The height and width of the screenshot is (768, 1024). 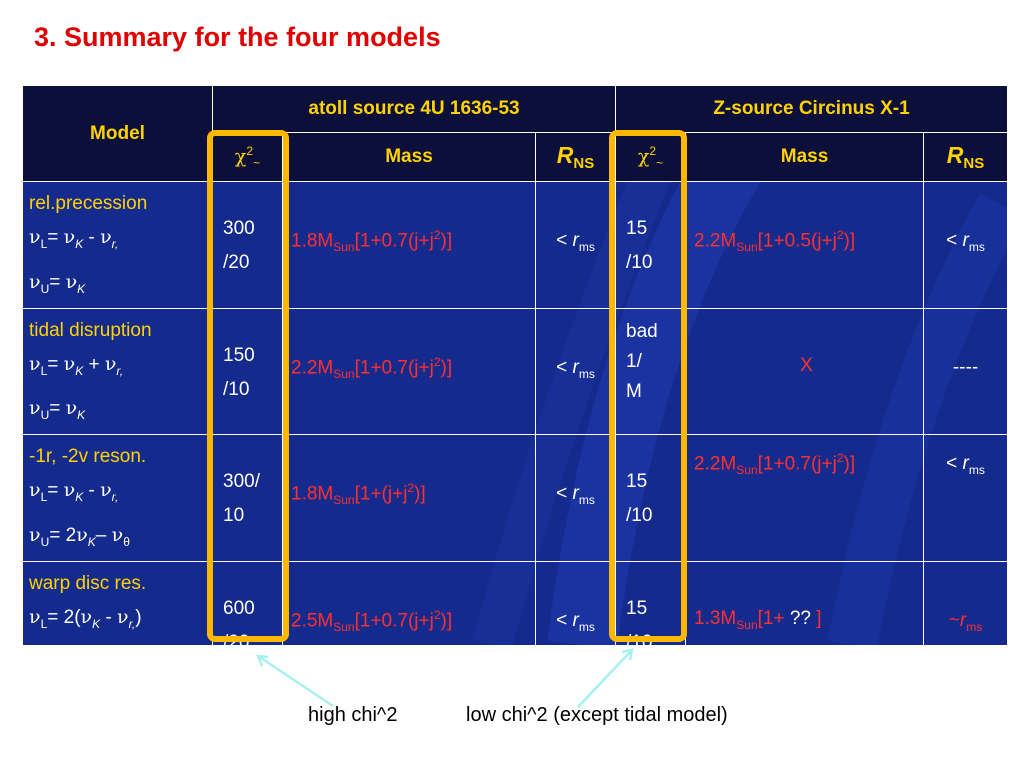 I want to click on model-name: -1r, -2v reson., so click(x=88, y=457).